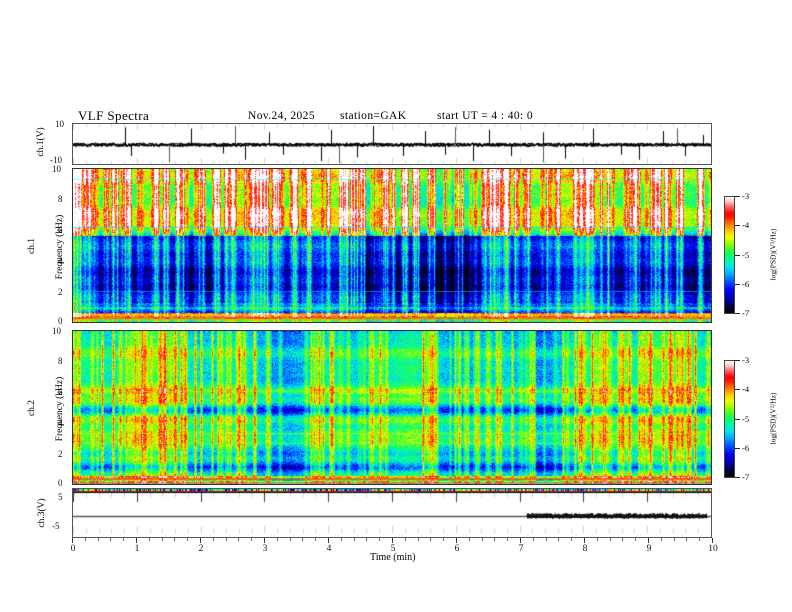 Image resolution: width=792 pixels, height=612 pixels. I want to click on colorbar-ch2, so click(729, 419).